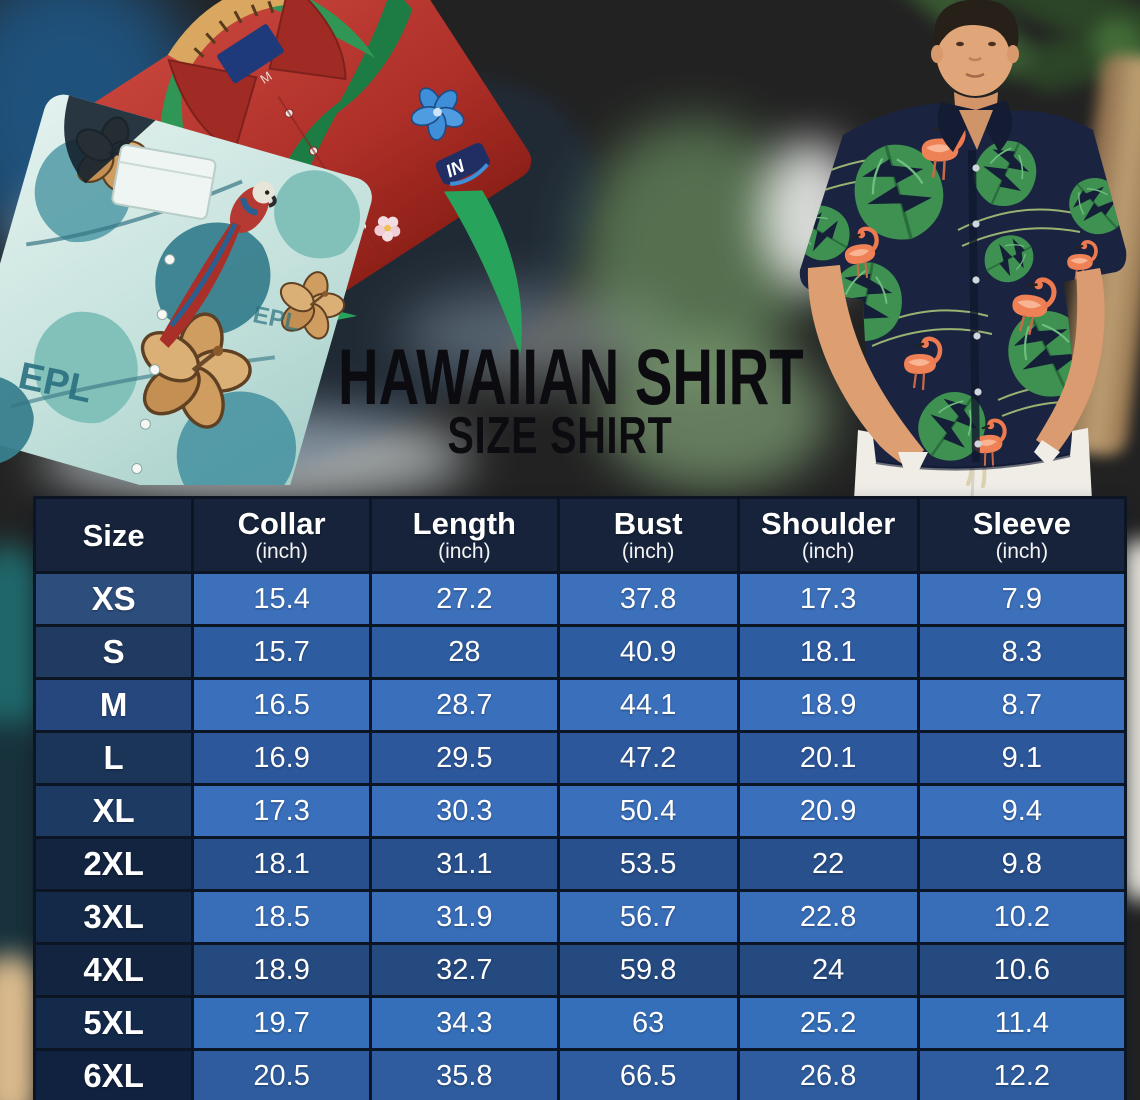  I want to click on table-cell: 18.5, so click(282, 917).